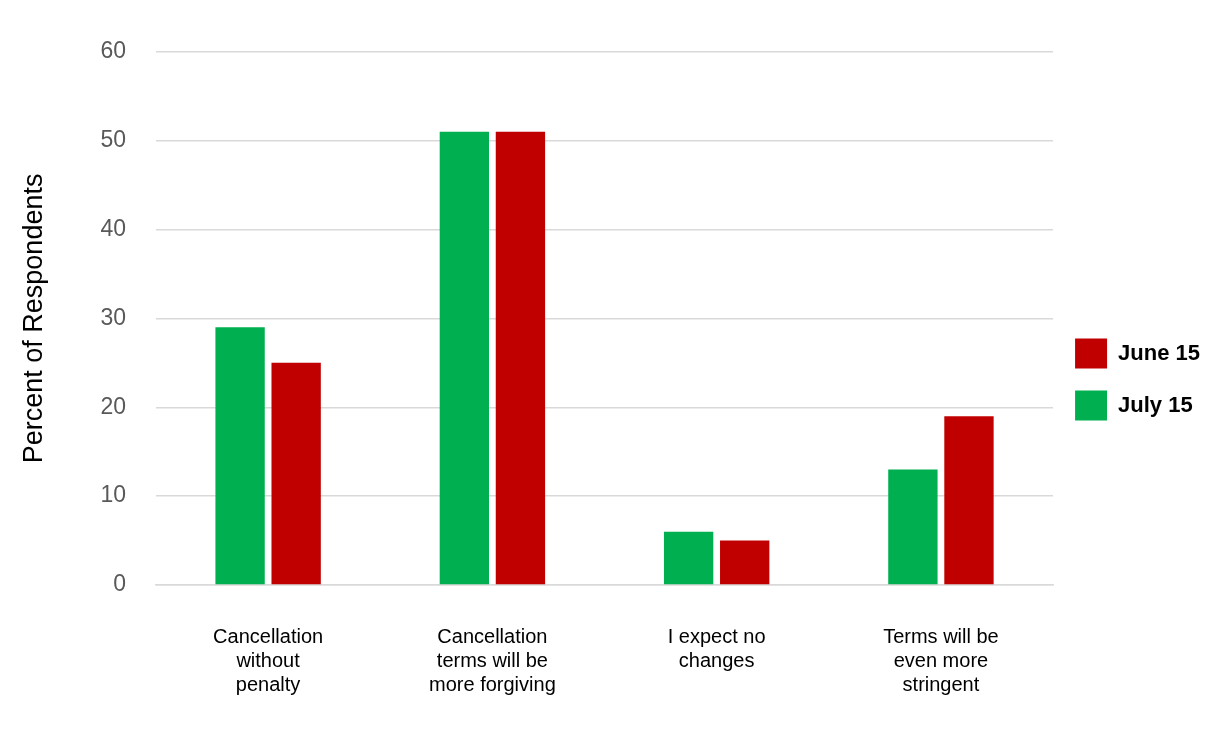 The width and height of the screenshot is (1222, 749). What do you see at coordinates (119, 583) in the screenshot?
I see `y-tick-label: 0` at bounding box center [119, 583].